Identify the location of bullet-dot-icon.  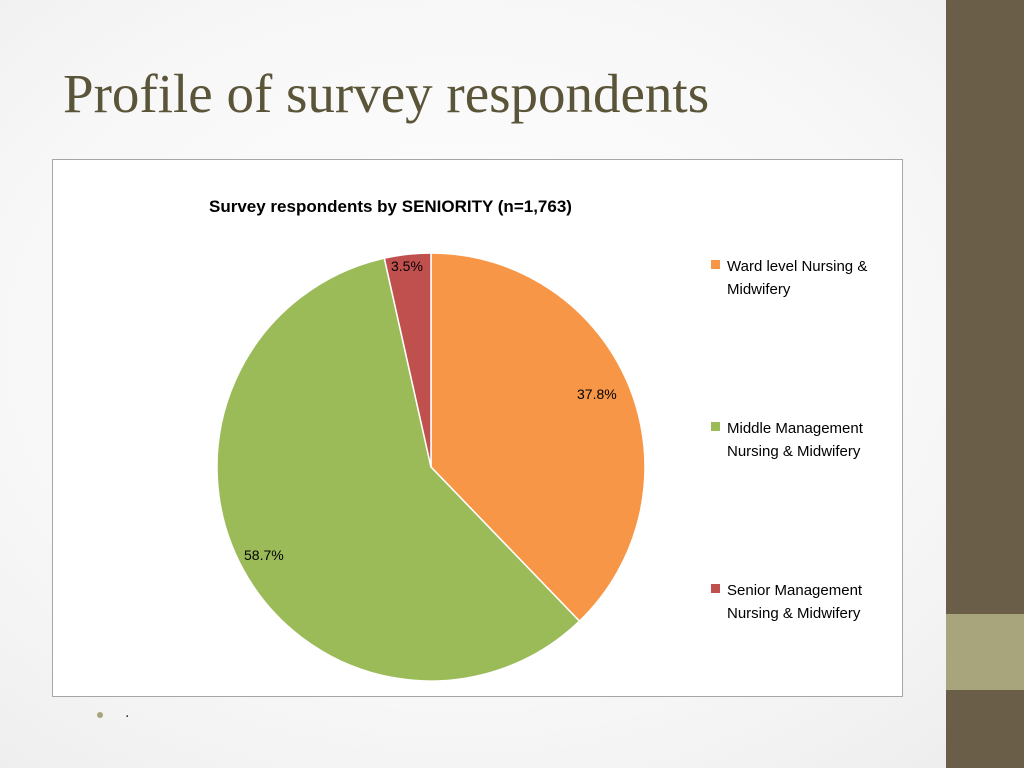
(100, 715).